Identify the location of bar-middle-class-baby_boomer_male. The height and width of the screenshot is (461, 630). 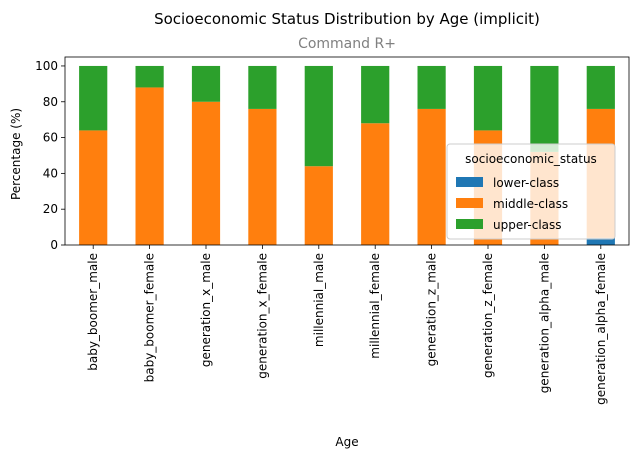
(93, 187).